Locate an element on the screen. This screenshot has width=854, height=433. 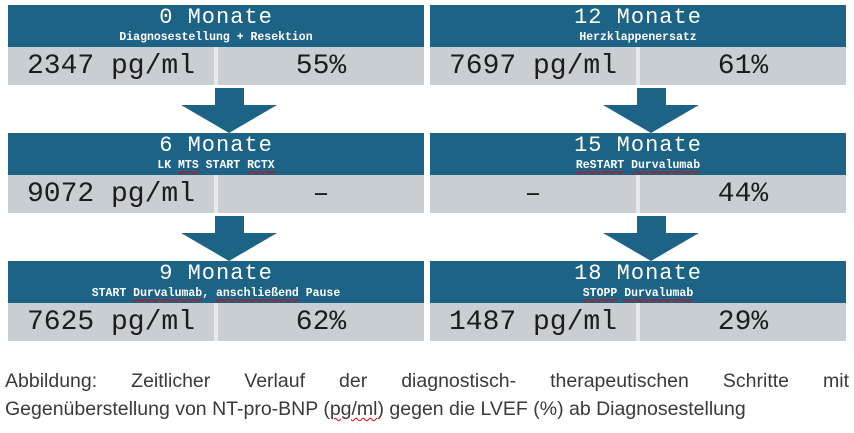
box-values: – 44% is located at coordinates (638, 194).